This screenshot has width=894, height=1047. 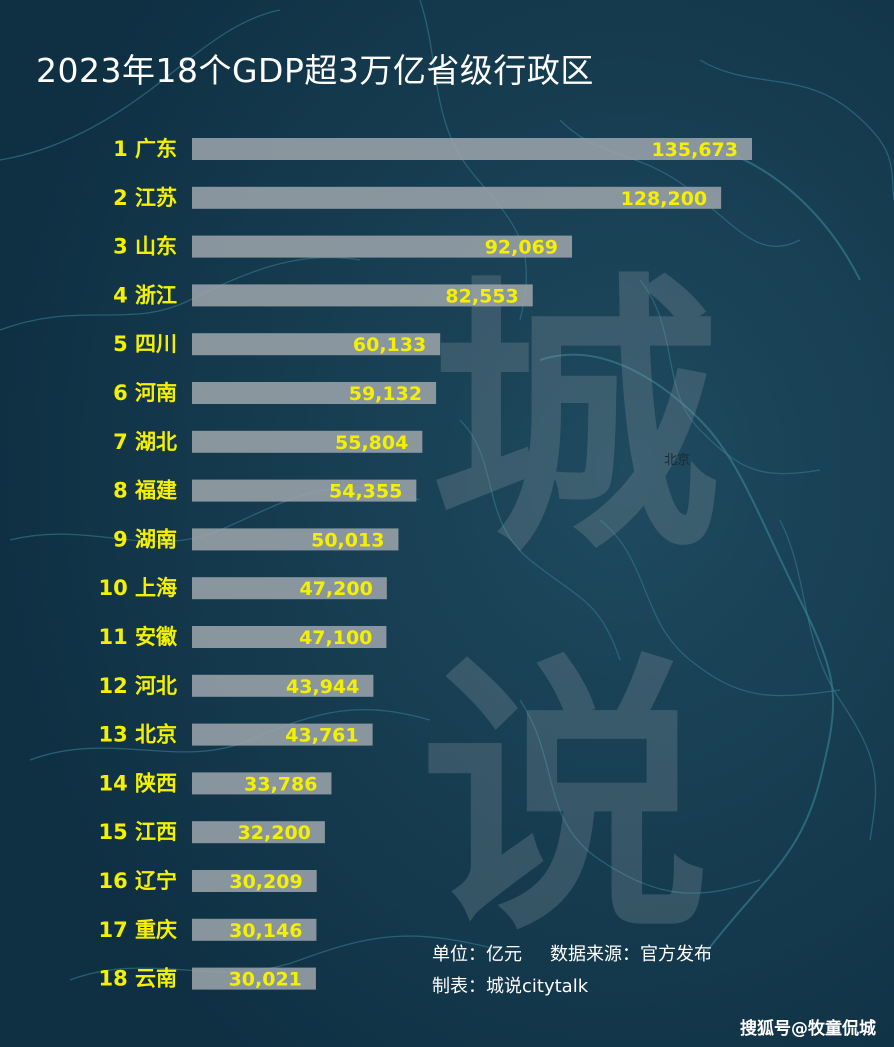 I want to click on watermark-char-2: 说, so click(x=565, y=799).